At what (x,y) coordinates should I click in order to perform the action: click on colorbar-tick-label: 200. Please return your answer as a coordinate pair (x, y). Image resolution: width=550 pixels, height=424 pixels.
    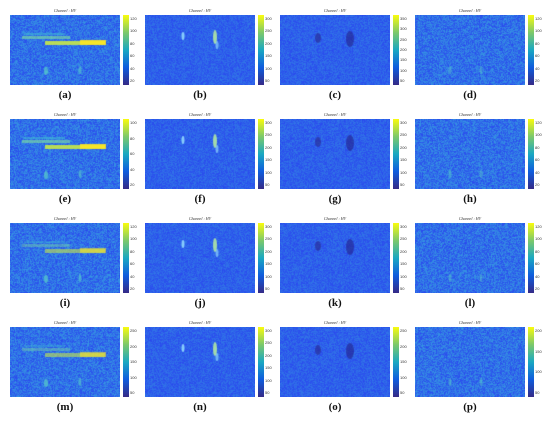
    Looking at the image, I should click on (403, 49).